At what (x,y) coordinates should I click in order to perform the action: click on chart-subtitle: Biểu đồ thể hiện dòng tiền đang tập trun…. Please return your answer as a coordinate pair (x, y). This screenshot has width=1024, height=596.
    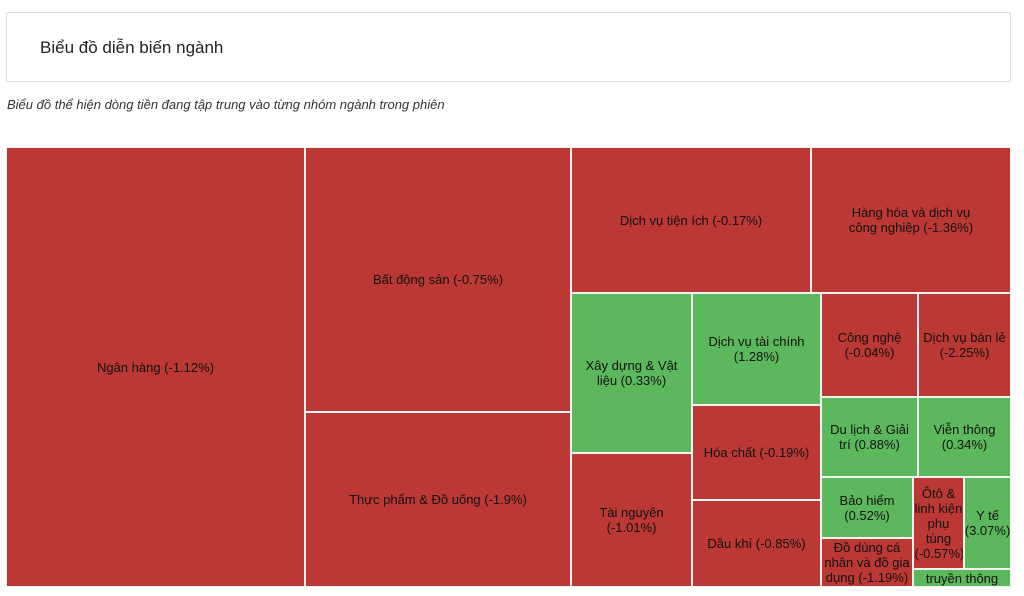
    Looking at the image, I should click on (226, 104).